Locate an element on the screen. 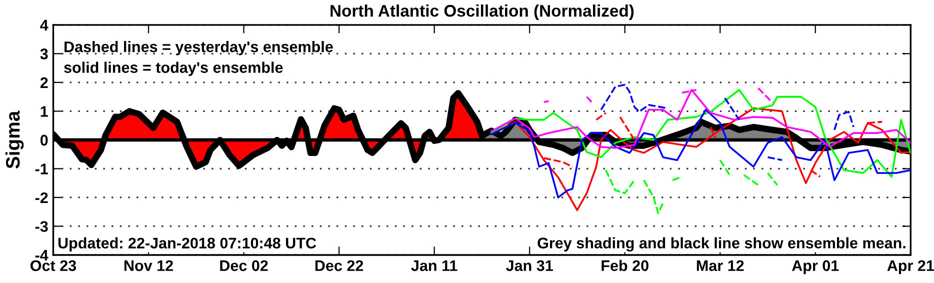 The width and height of the screenshot is (934, 283). y-tick-label: 3 is located at coordinates (44, 54).